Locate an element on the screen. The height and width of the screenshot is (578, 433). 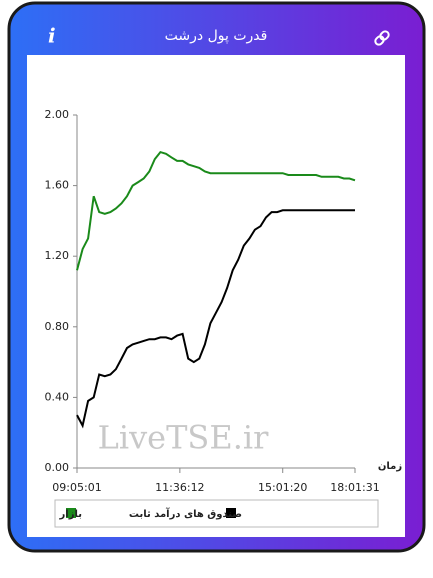
y-tick-label: 1.20 is located at coordinates (57, 255).